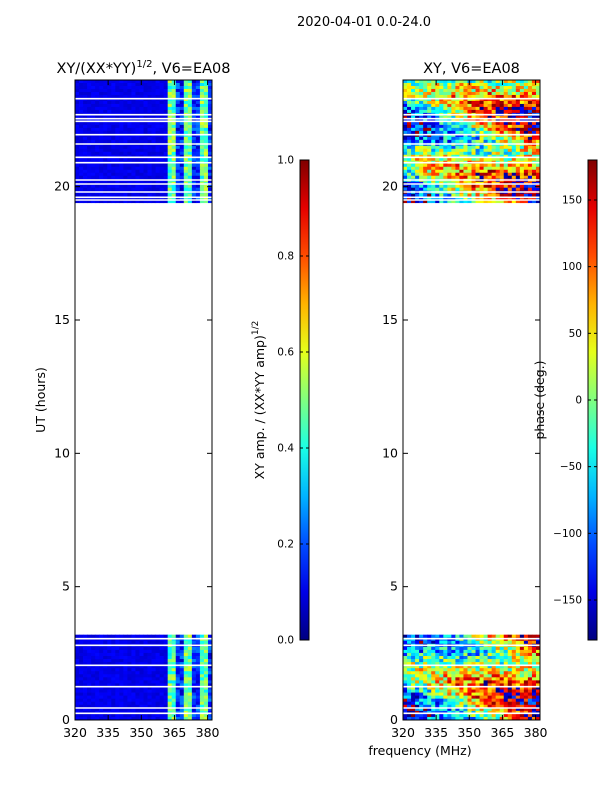  Describe the element at coordinates (571, 467) in the screenshot. I see `colorbar-tick-label: −50` at that location.